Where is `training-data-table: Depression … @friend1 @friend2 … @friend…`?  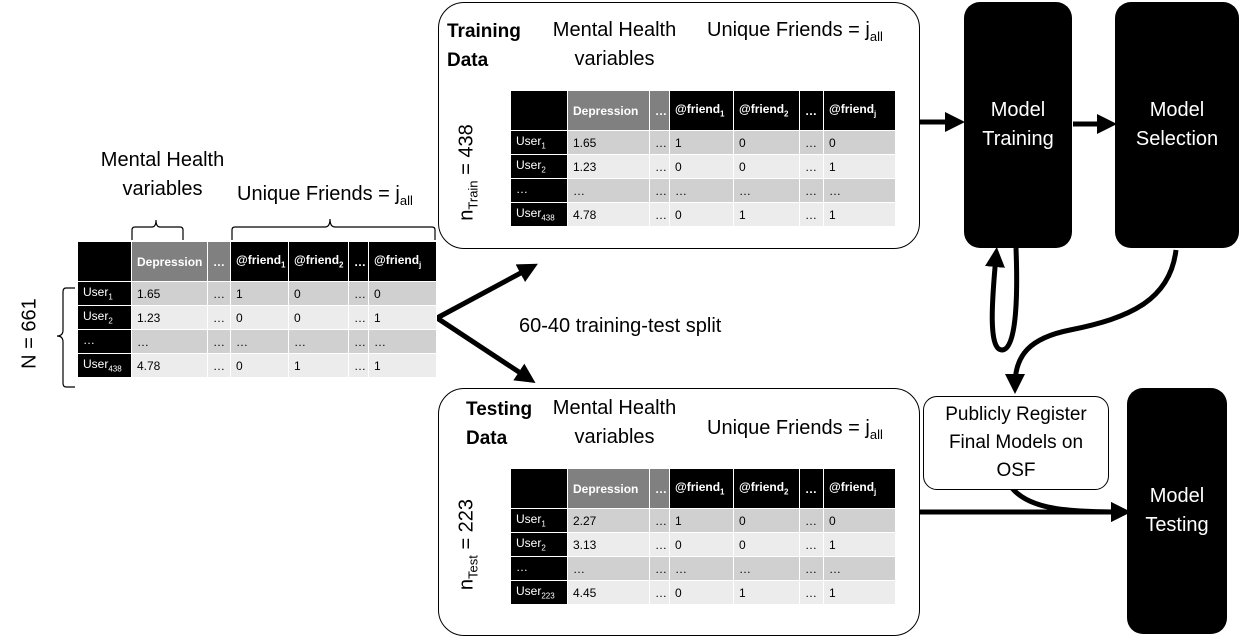 training-data-table: Depression … @friend1 @friend2 … @friend… is located at coordinates (703, 158).